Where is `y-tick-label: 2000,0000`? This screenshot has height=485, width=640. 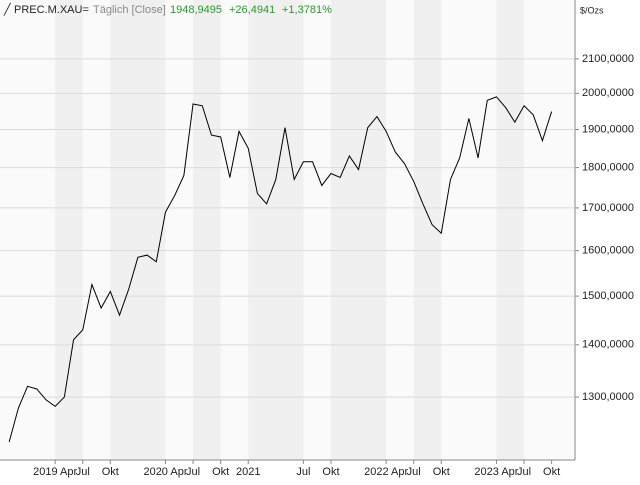 y-tick-label: 2000,0000 is located at coordinates (608, 93).